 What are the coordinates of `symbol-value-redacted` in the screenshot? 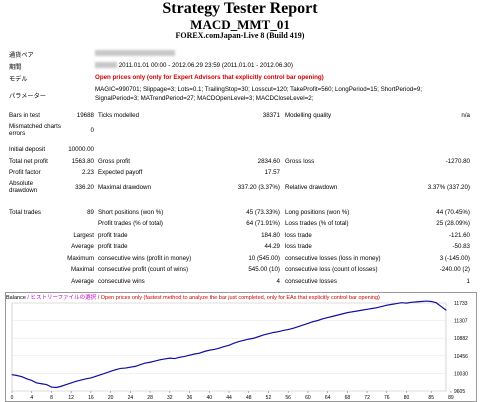 It's located at (135, 53).